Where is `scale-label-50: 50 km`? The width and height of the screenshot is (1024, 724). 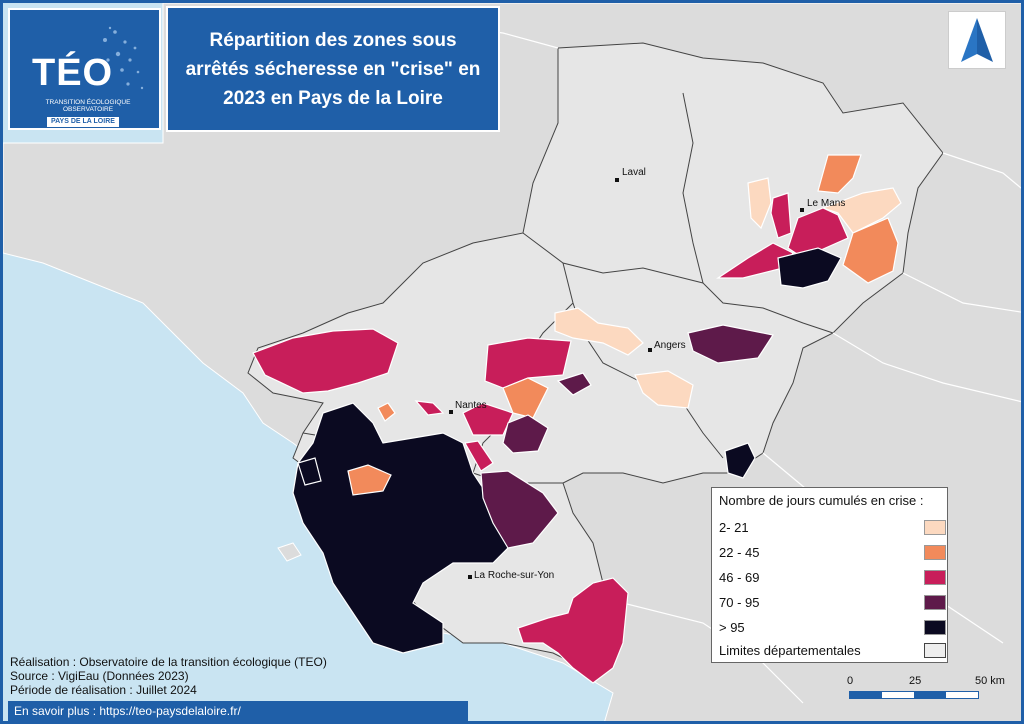
scale-label-50: 50 km is located at coordinates (990, 681).